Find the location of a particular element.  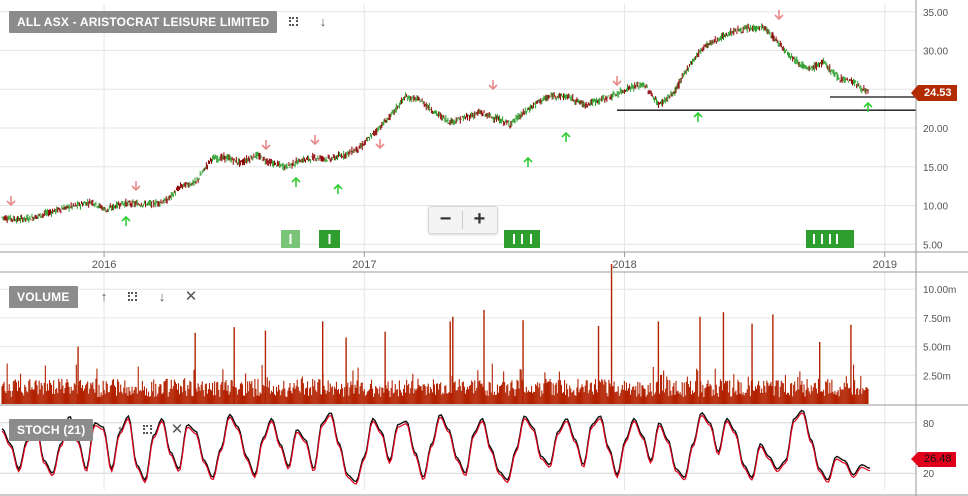

zoom-divider is located at coordinates (462, 220).